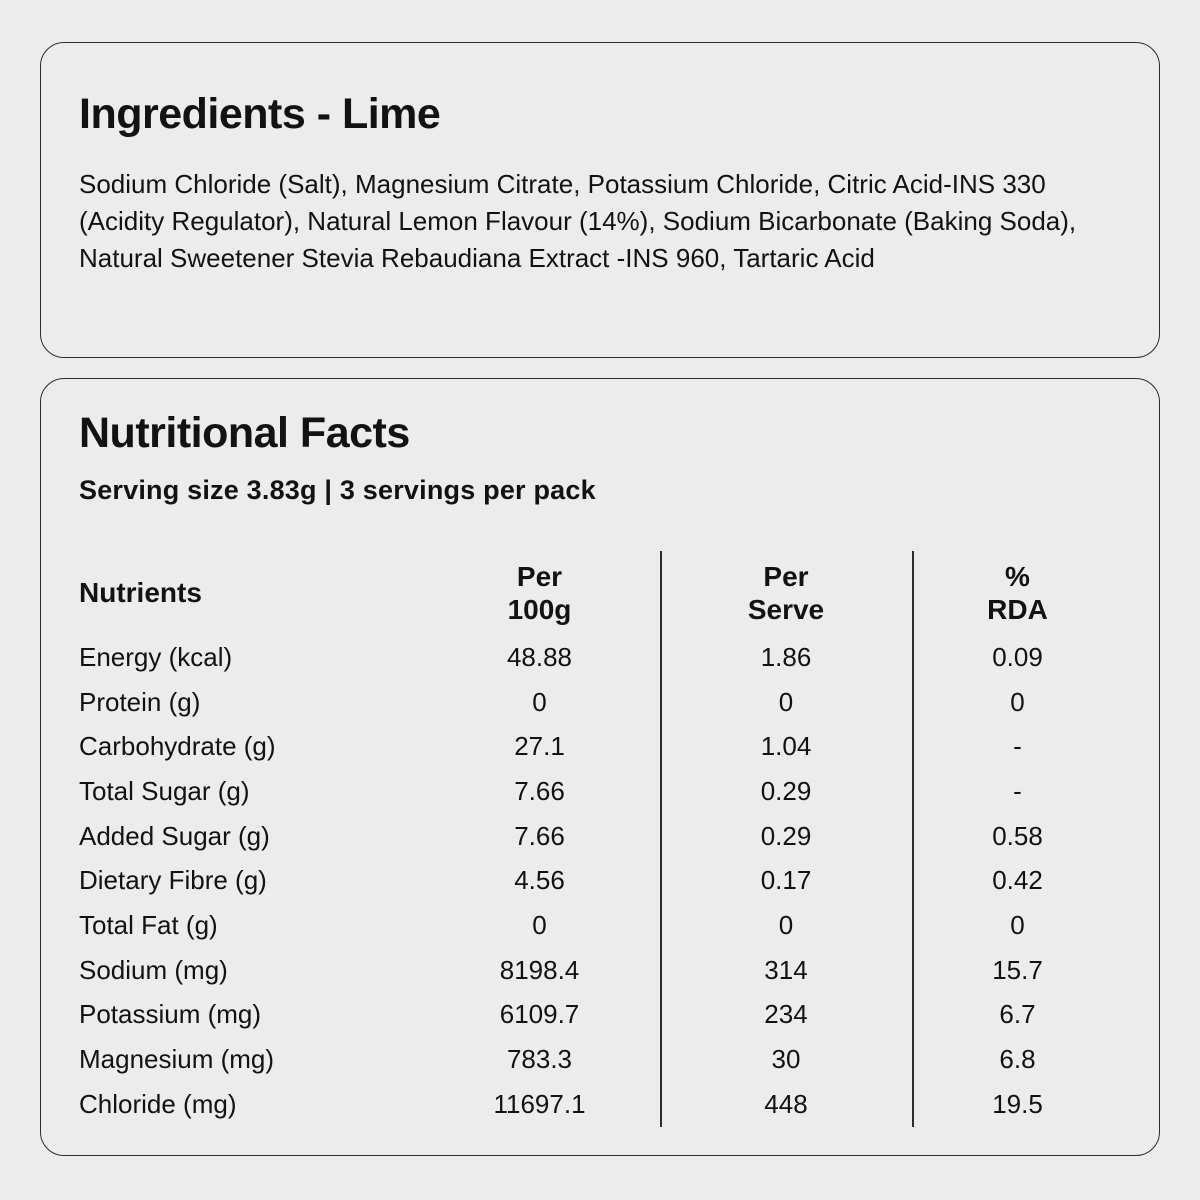  What do you see at coordinates (174, 835) in the screenshot?
I see `nutrient-name-cell: Added Sugar (g)` at bounding box center [174, 835].